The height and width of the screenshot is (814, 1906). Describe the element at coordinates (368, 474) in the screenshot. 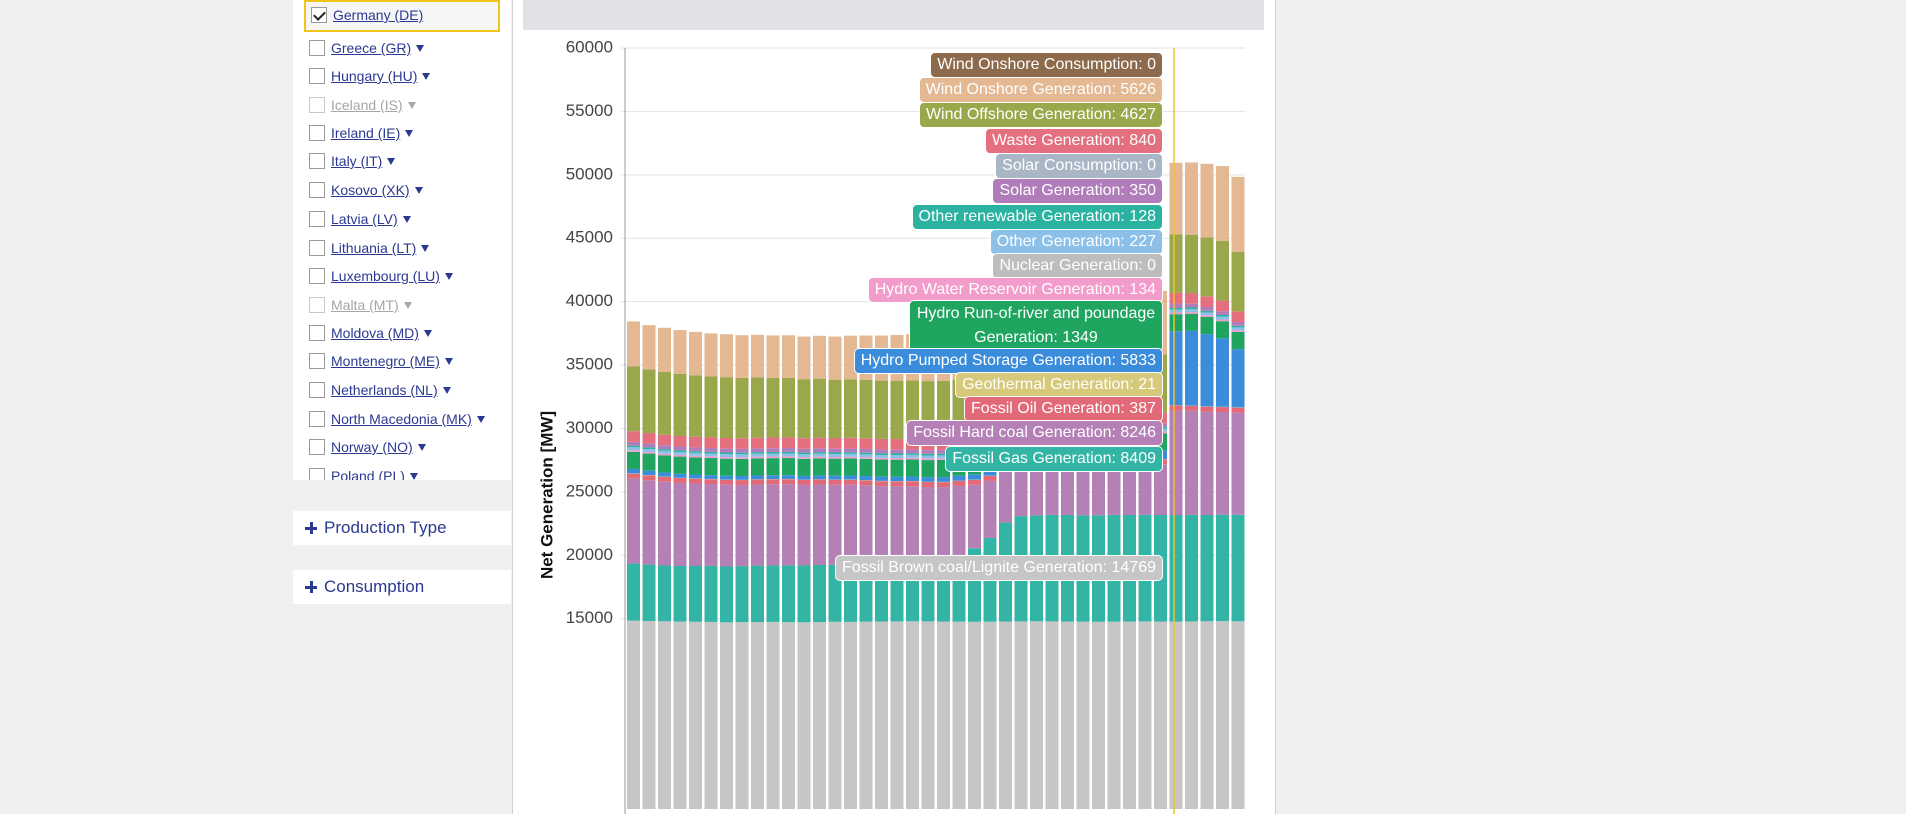

I see `country-label: Poland (PL)` at that location.